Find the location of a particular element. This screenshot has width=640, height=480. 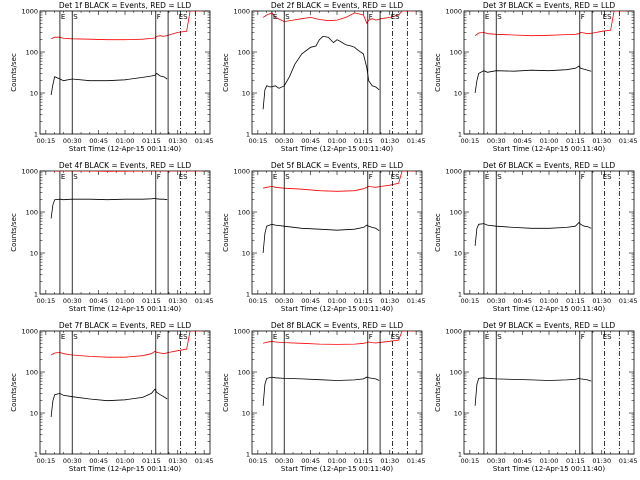

panel-title: Det 7f BLACK = Events, RED = LLD is located at coordinates (125, 325).